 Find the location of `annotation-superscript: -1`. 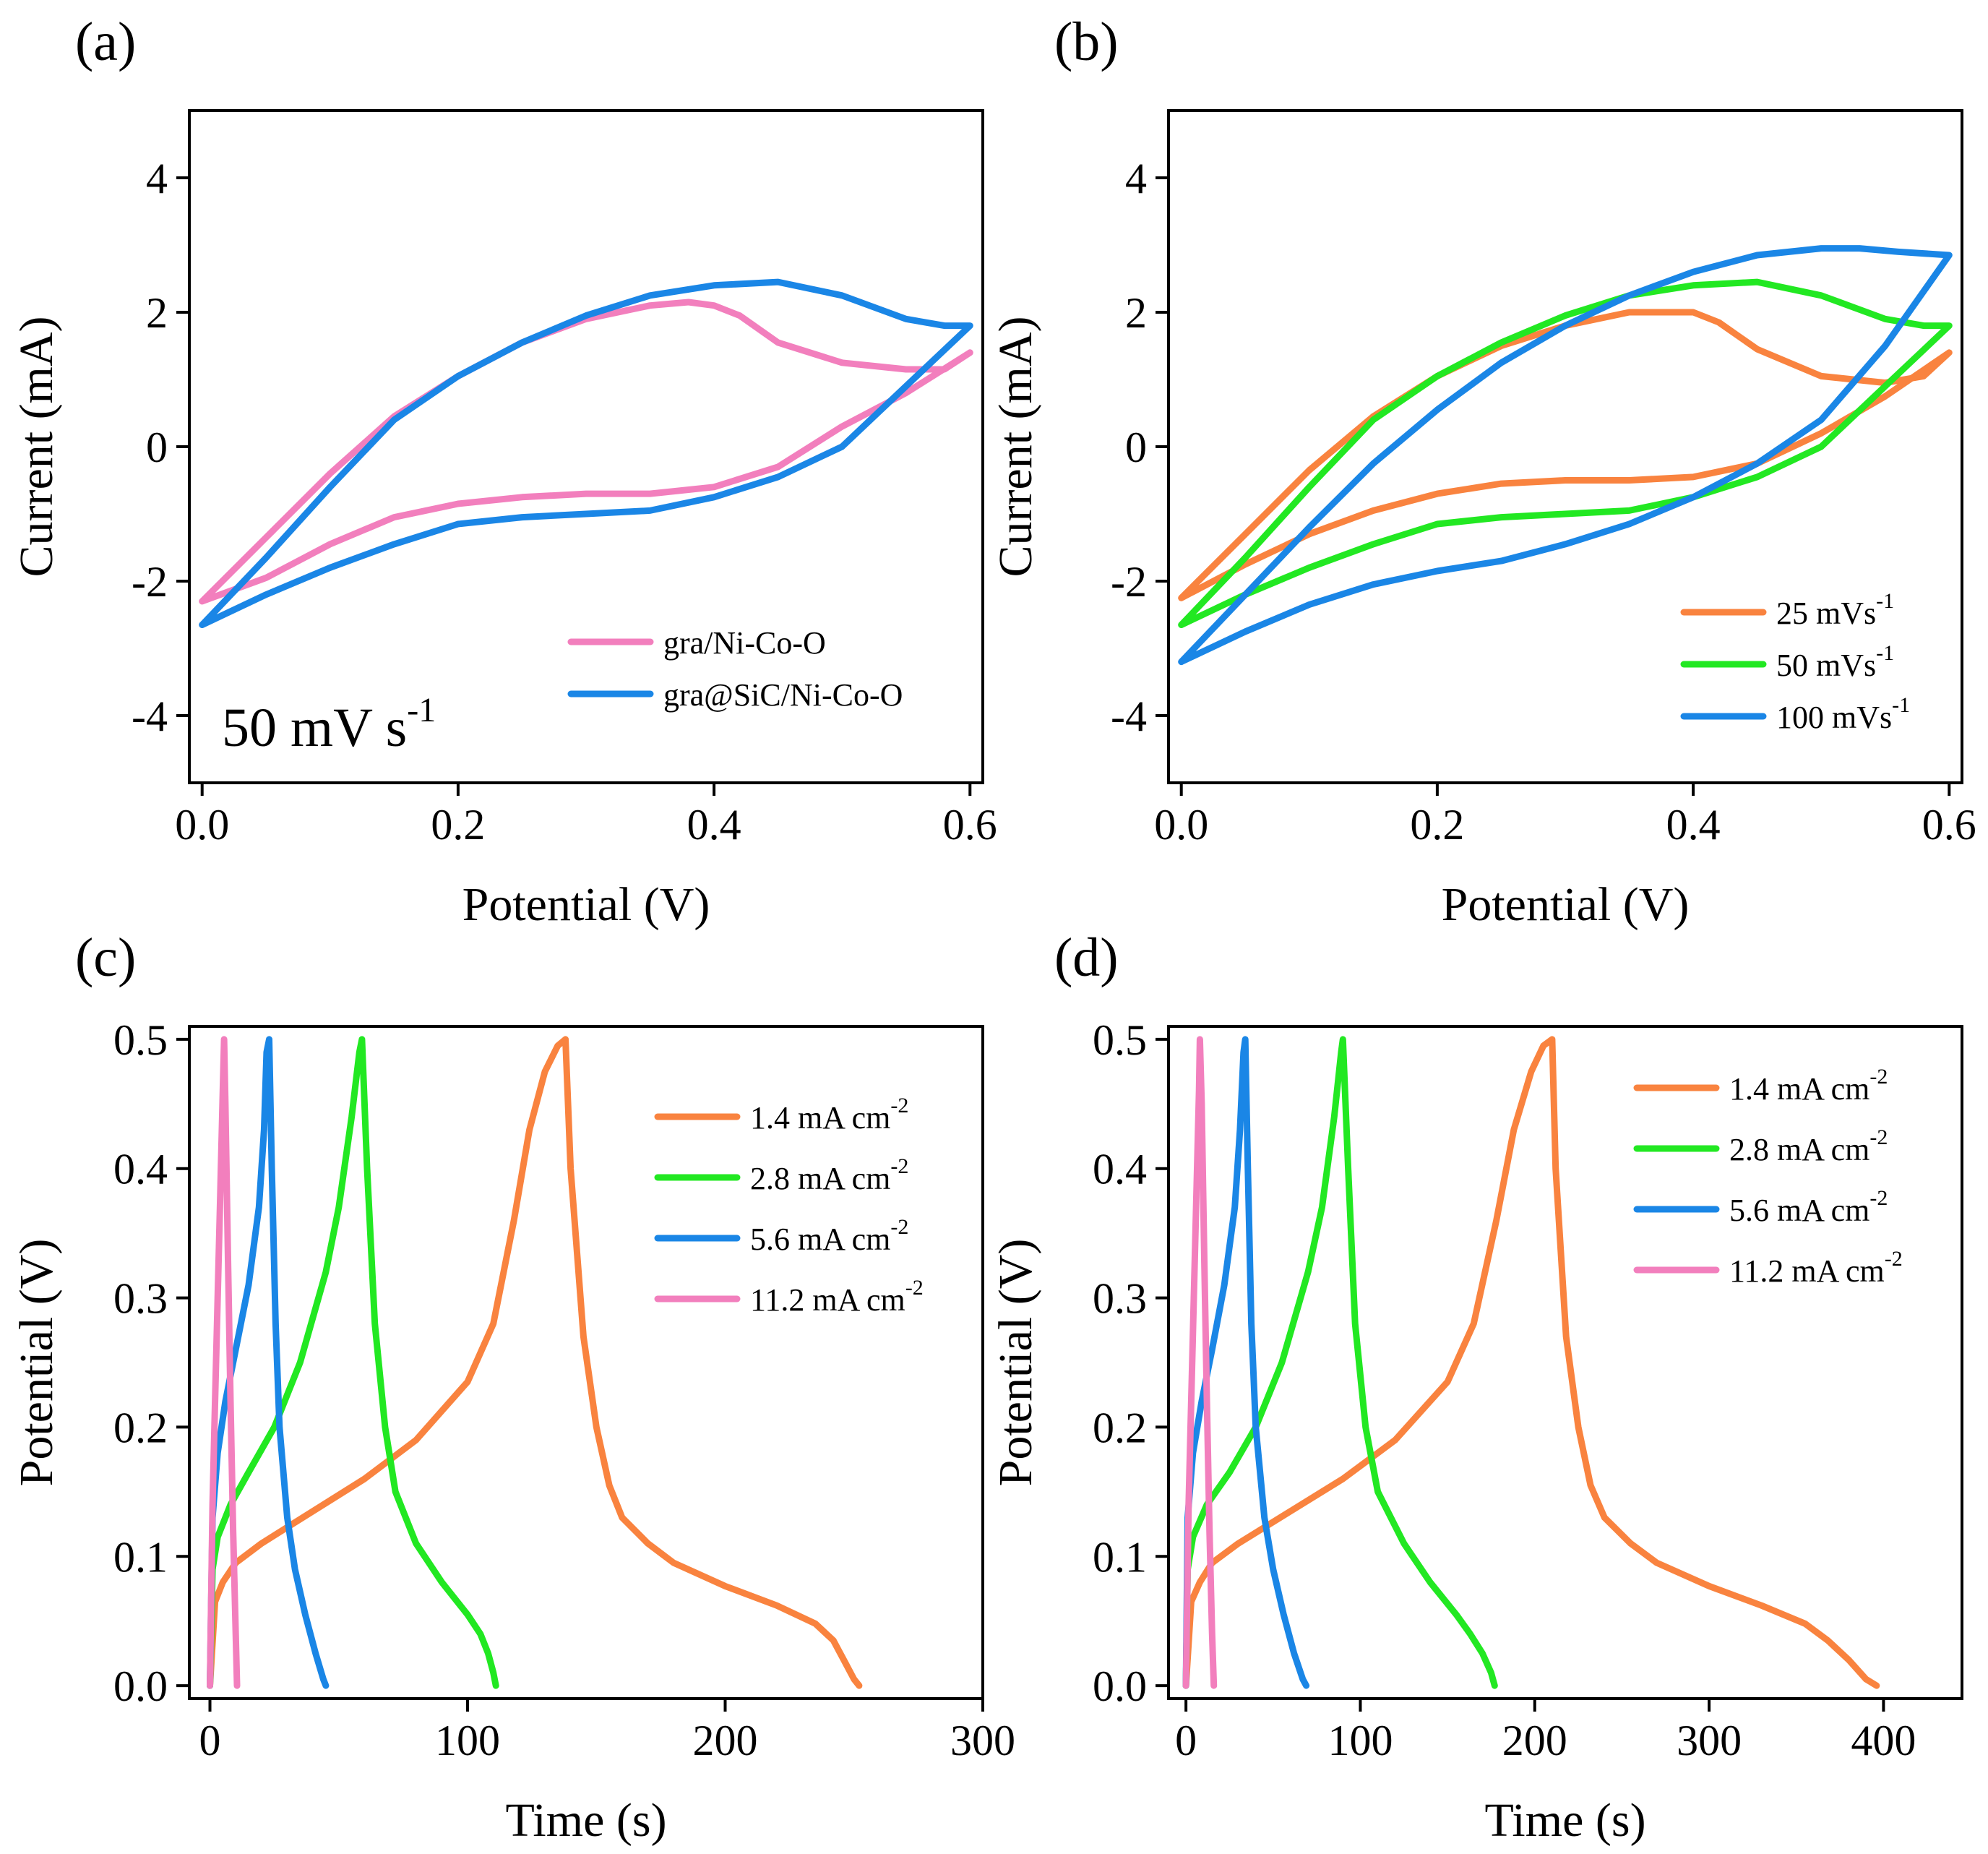

annotation-superscript: -1 is located at coordinates (421, 710).